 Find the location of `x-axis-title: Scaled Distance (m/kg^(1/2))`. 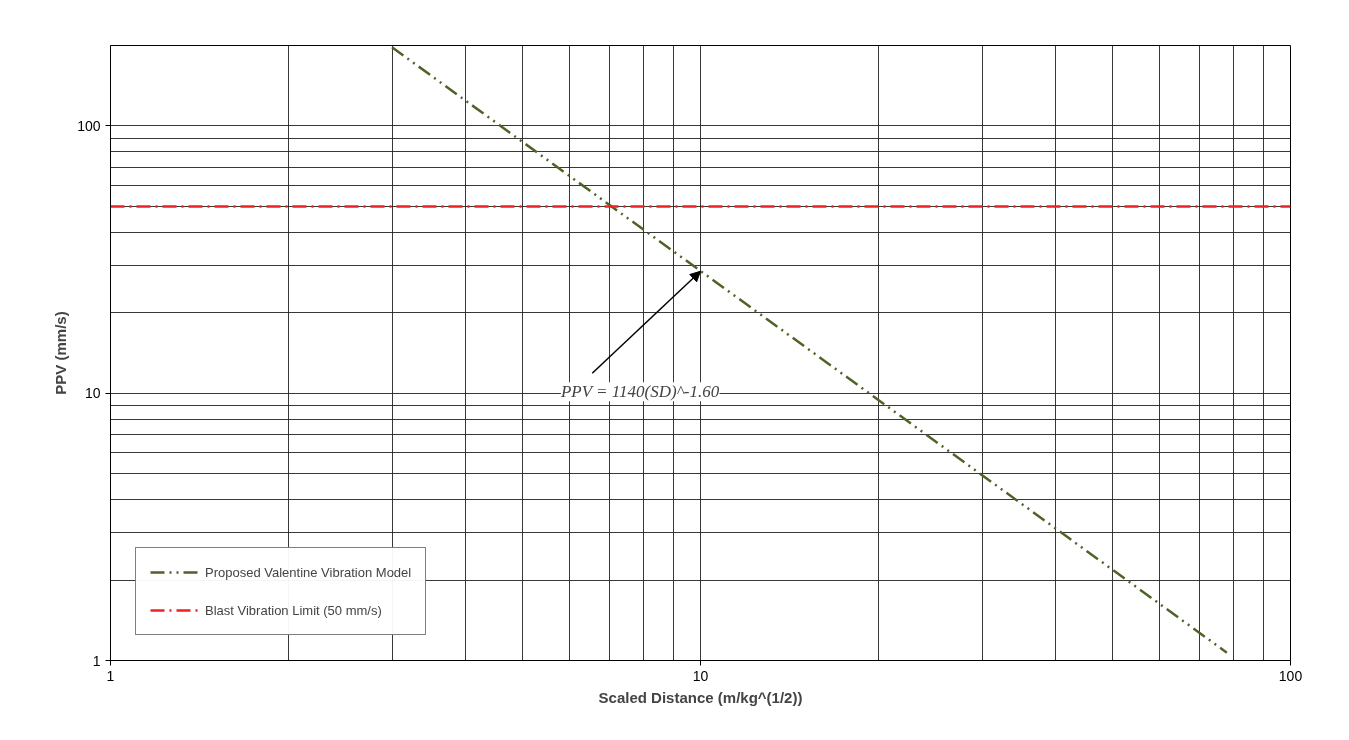

x-axis-title: Scaled Distance (m/kg^(1/2)) is located at coordinates (700, 697).